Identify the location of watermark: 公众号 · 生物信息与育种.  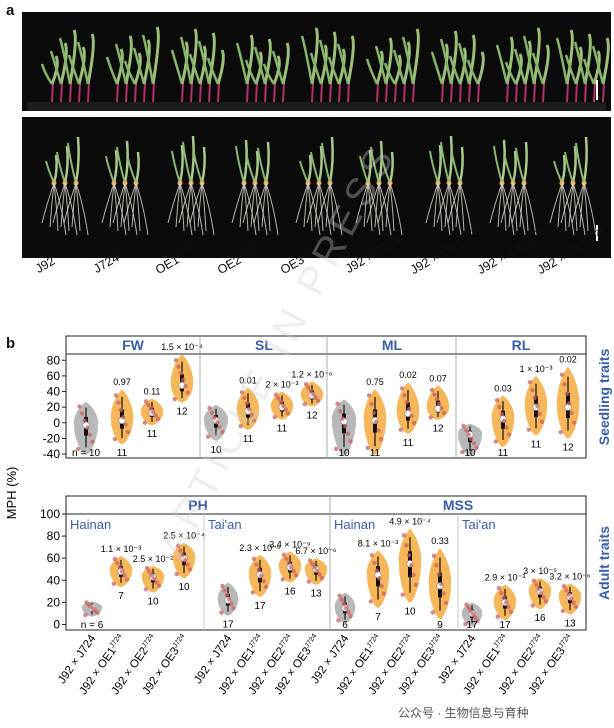
(463, 713).